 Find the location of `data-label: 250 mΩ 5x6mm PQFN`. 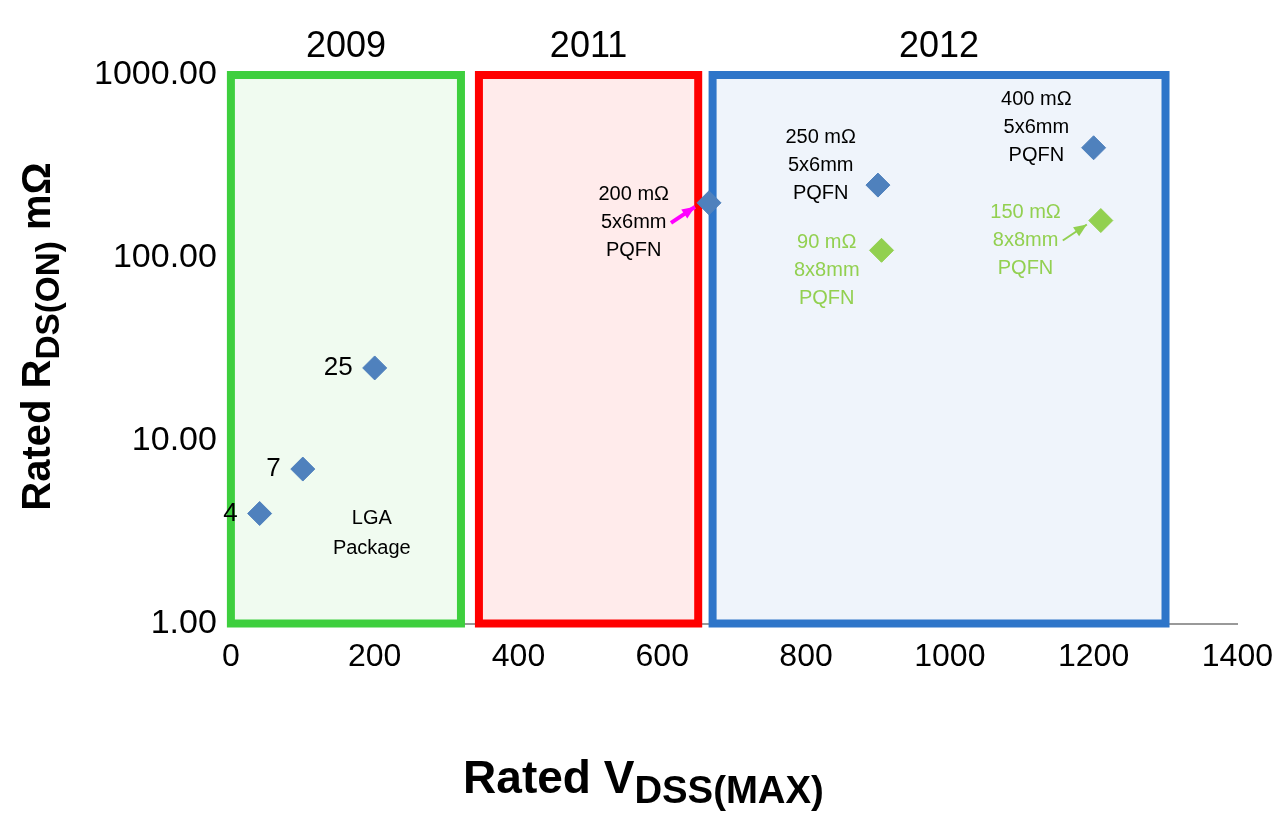

data-label: 250 mΩ 5x6mm PQFN is located at coordinates (820, 163).